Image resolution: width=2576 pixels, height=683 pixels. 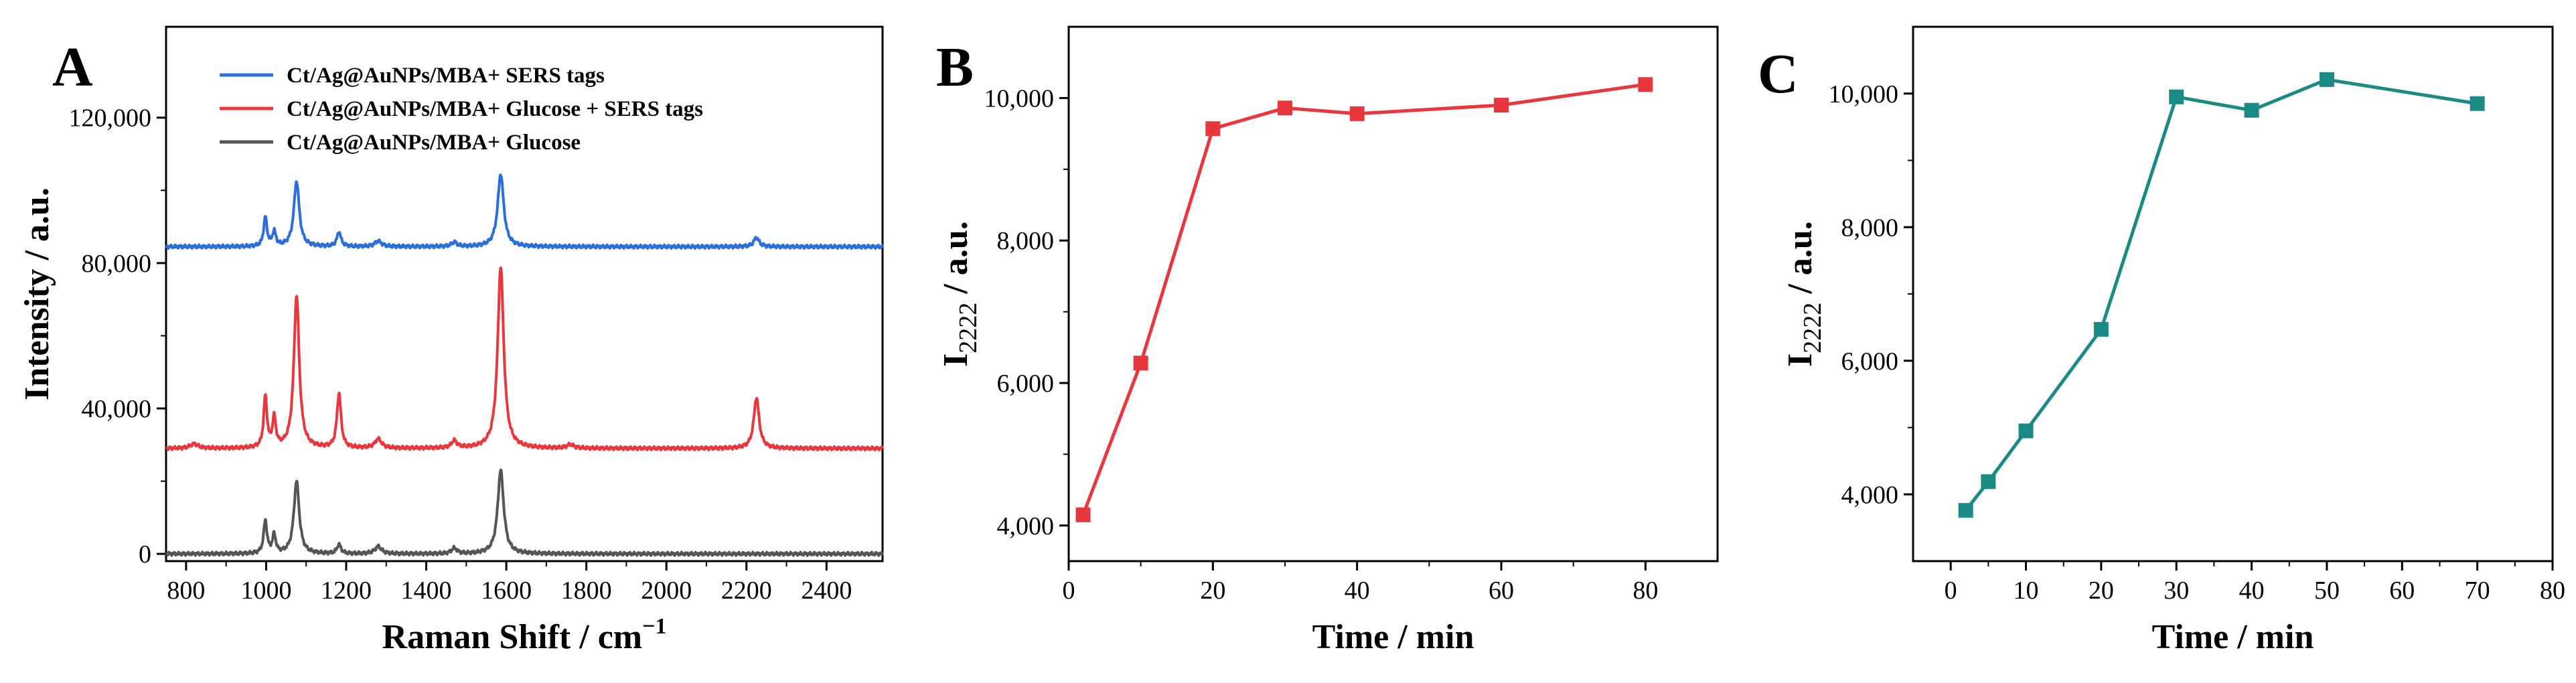 What do you see at coordinates (666, 591) in the screenshot?
I see `x-tick-label: 2000` at bounding box center [666, 591].